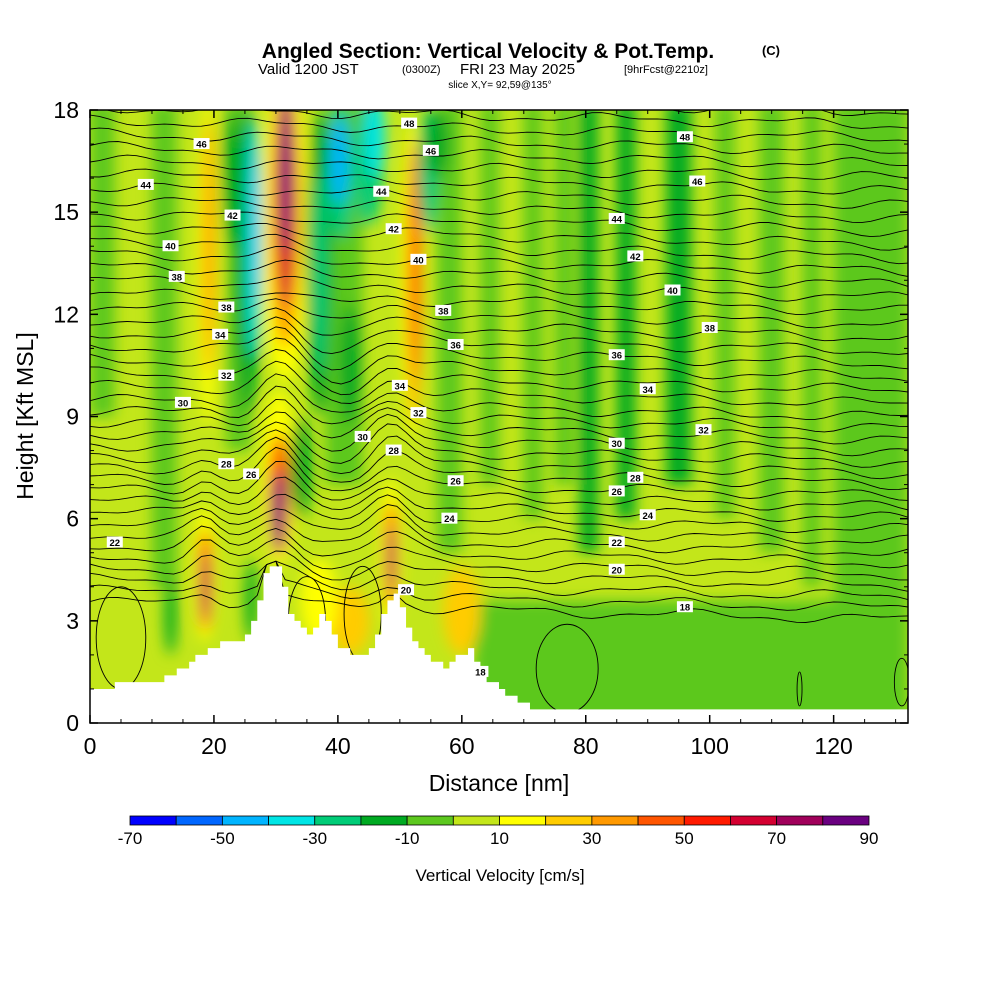 This screenshot has width=1000, height=1000. What do you see at coordinates (314, 838) in the screenshot?
I see `colorbar-tick-label: -30` at bounding box center [314, 838].